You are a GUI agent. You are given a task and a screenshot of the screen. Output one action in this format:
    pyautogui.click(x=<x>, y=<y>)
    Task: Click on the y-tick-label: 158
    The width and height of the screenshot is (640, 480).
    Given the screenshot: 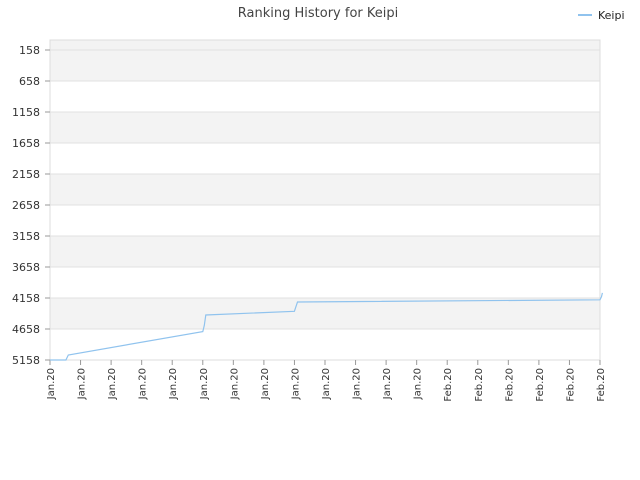 What is the action you would take?
    pyautogui.click(x=29, y=50)
    